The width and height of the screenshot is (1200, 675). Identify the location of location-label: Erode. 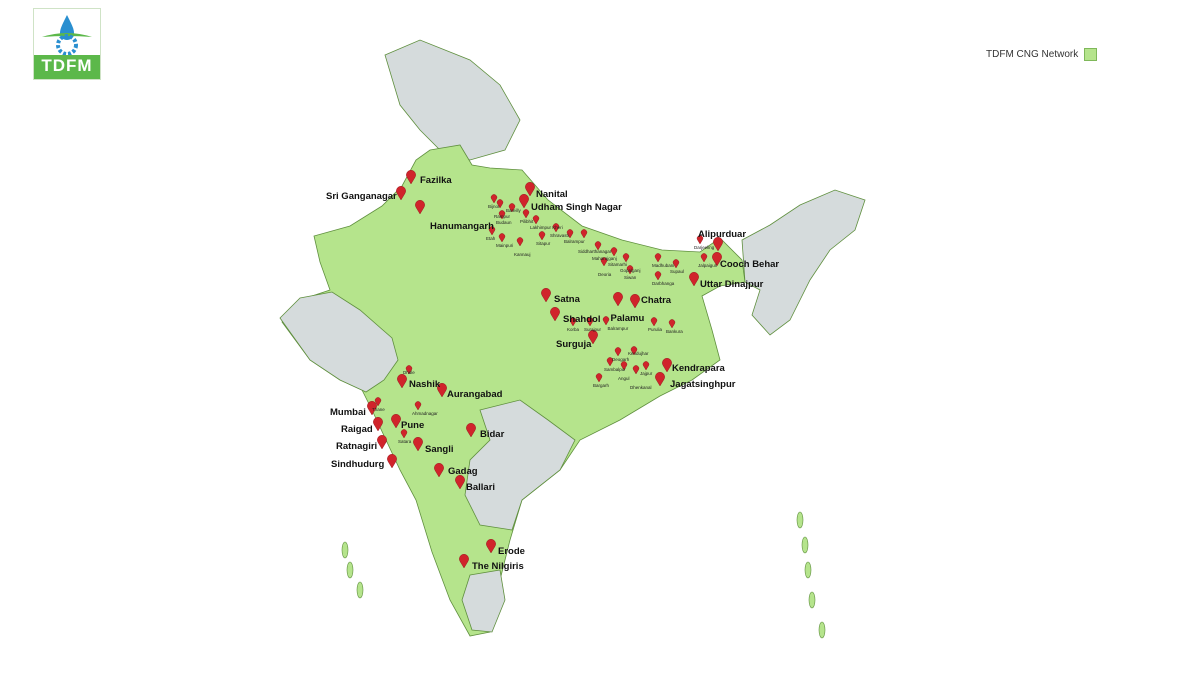
(511, 551).